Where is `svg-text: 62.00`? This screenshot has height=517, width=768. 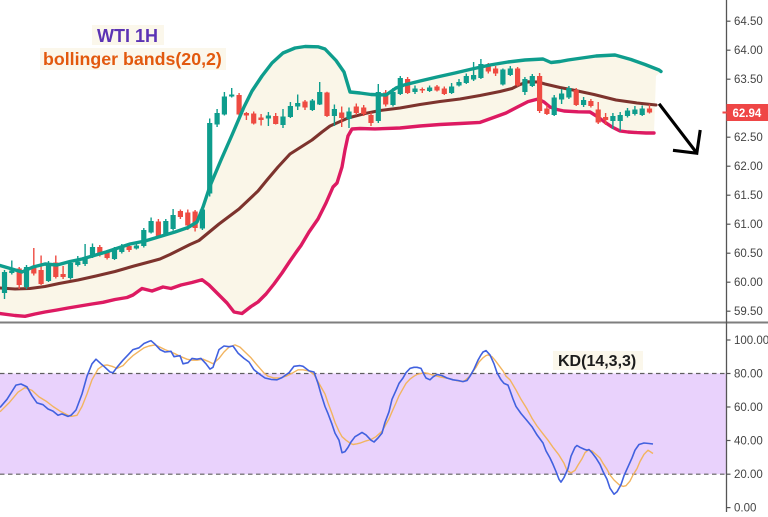 svg-text: 62.00 is located at coordinates (748, 167).